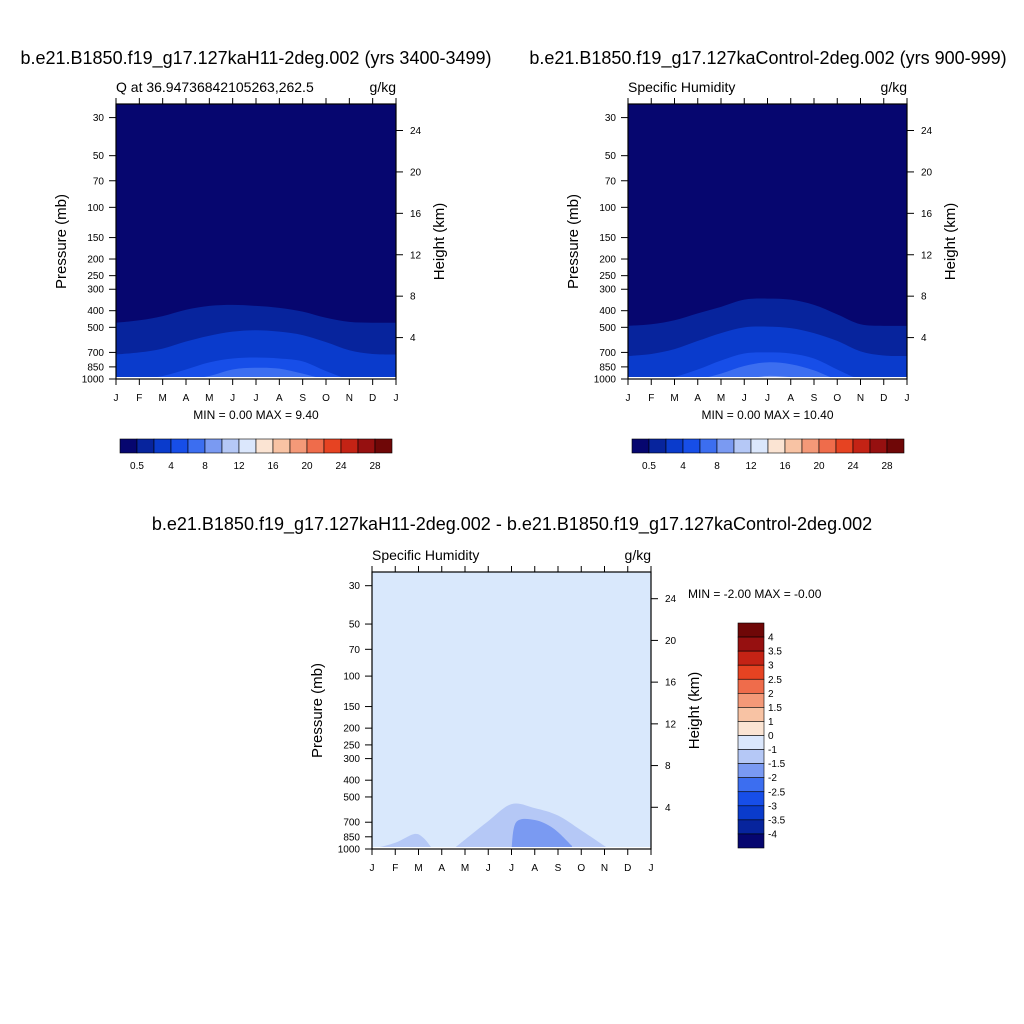  Describe the element at coordinates (627, 868) in the screenshot. I see `x-tick-label: D` at that location.